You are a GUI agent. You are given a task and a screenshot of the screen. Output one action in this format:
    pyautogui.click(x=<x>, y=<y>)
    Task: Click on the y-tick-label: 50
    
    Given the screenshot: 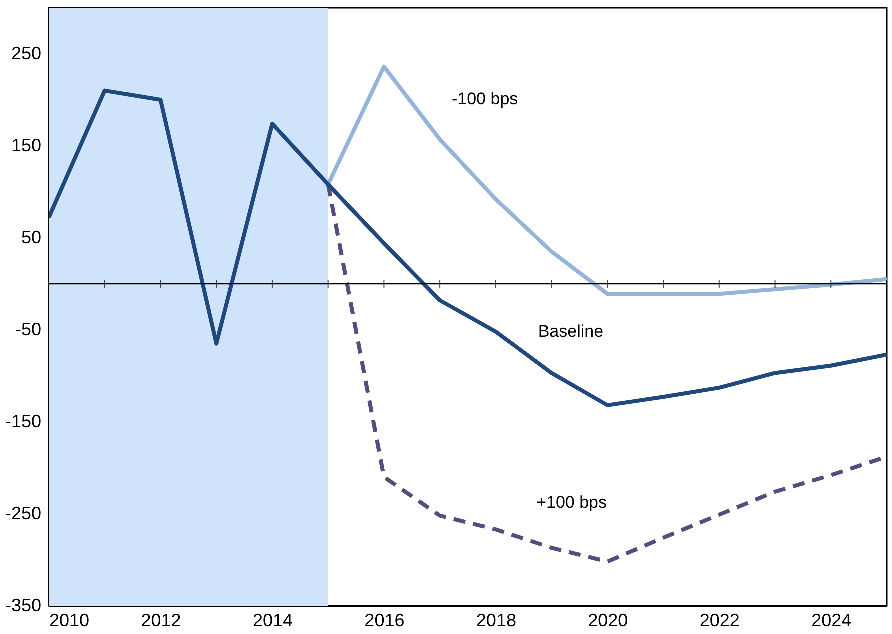 What is the action you would take?
    pyautogui.click(x=31, y=238)
    